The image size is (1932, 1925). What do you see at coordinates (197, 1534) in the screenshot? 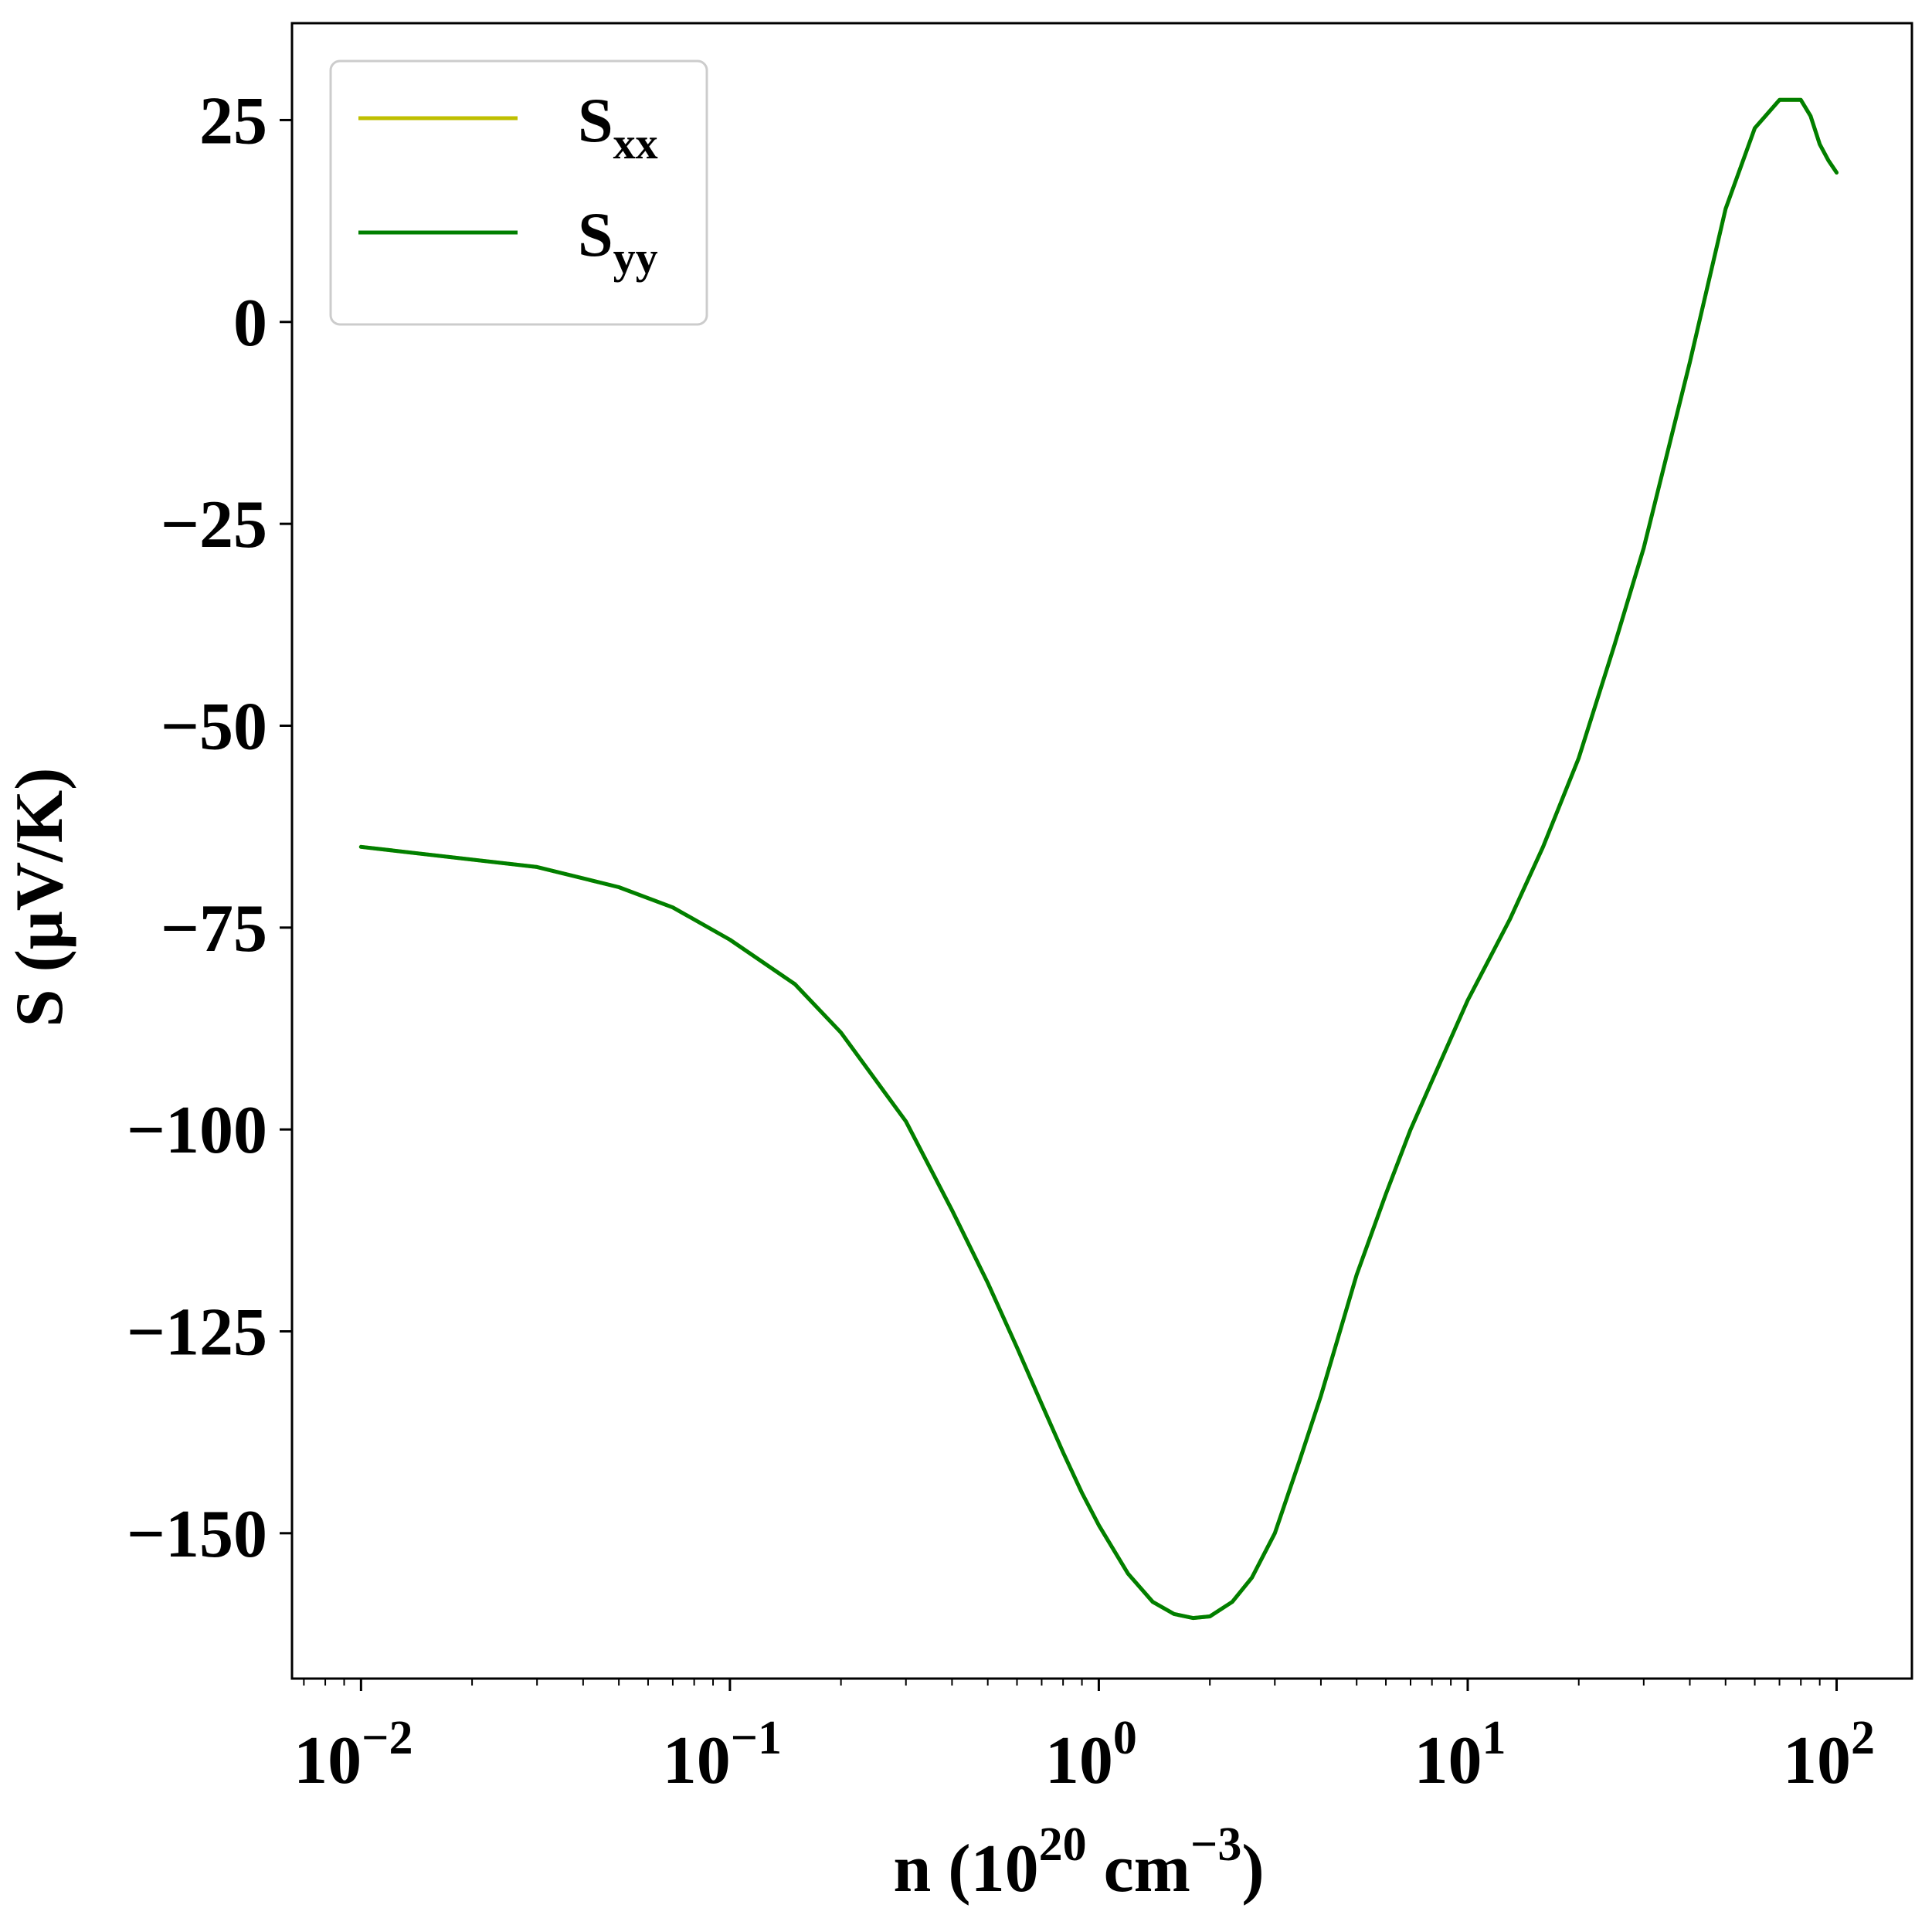
I see `y-tick-label: −150` at bounding box center [197, 1534].